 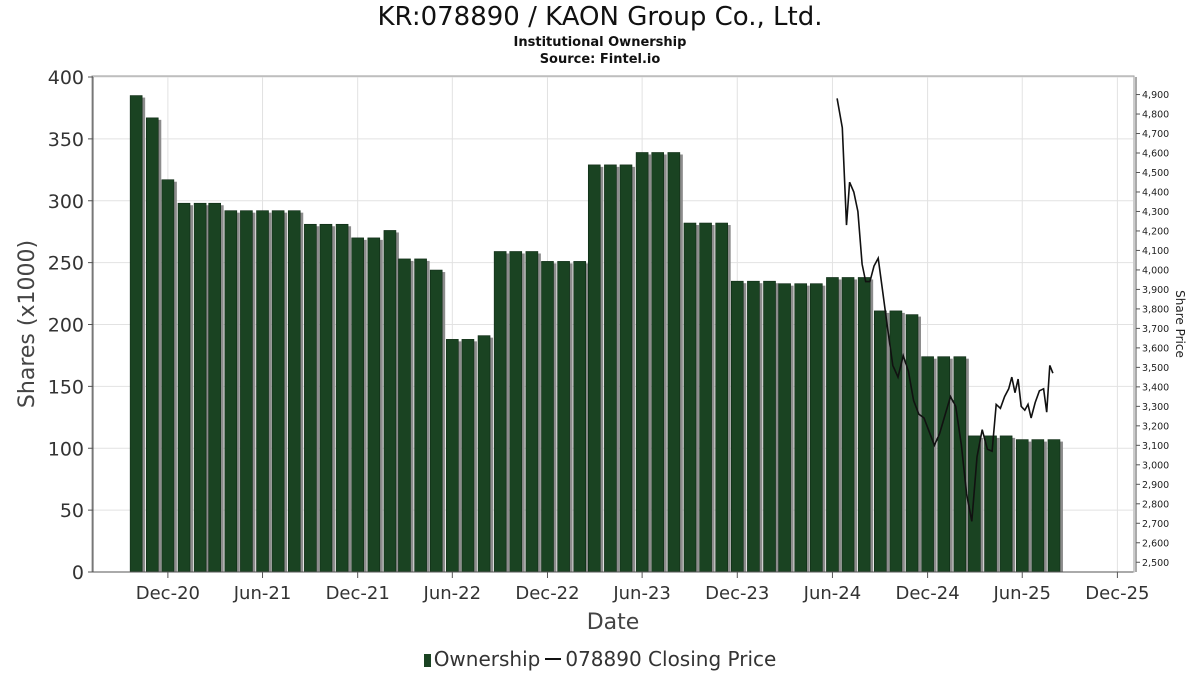 What do you see at coordinates (262, 593) in the screenshot?
I see `x-tick-label: Jun-21` at bounding box center [262, 593].